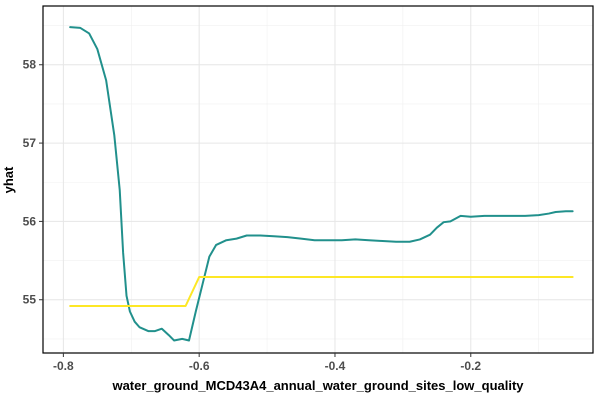 The height and width of the screenshot is (400, 600). What do you see at coordinates (267, 363) in the screenshot?
I see `x-axis: -0.8 -0.6 -0.4 -0.2` at bounding box center [267, 363].